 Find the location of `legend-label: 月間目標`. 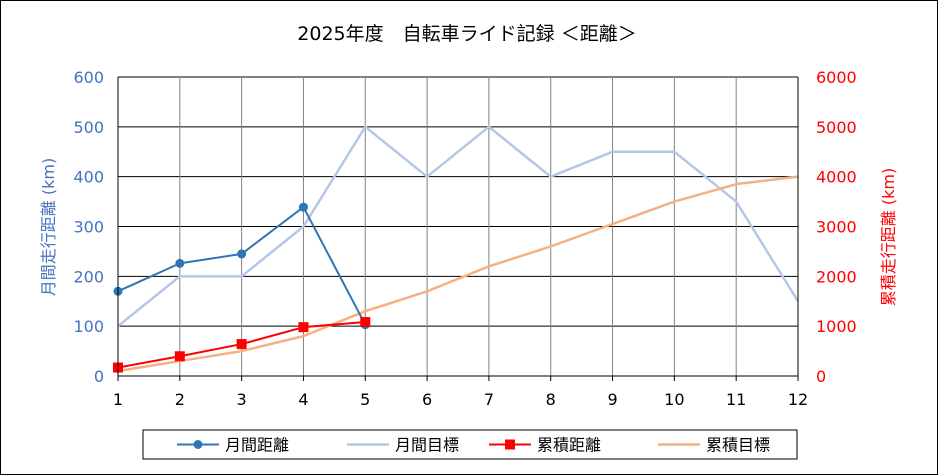

legend-label: 月間目標 is located at coordinates (427, 445).